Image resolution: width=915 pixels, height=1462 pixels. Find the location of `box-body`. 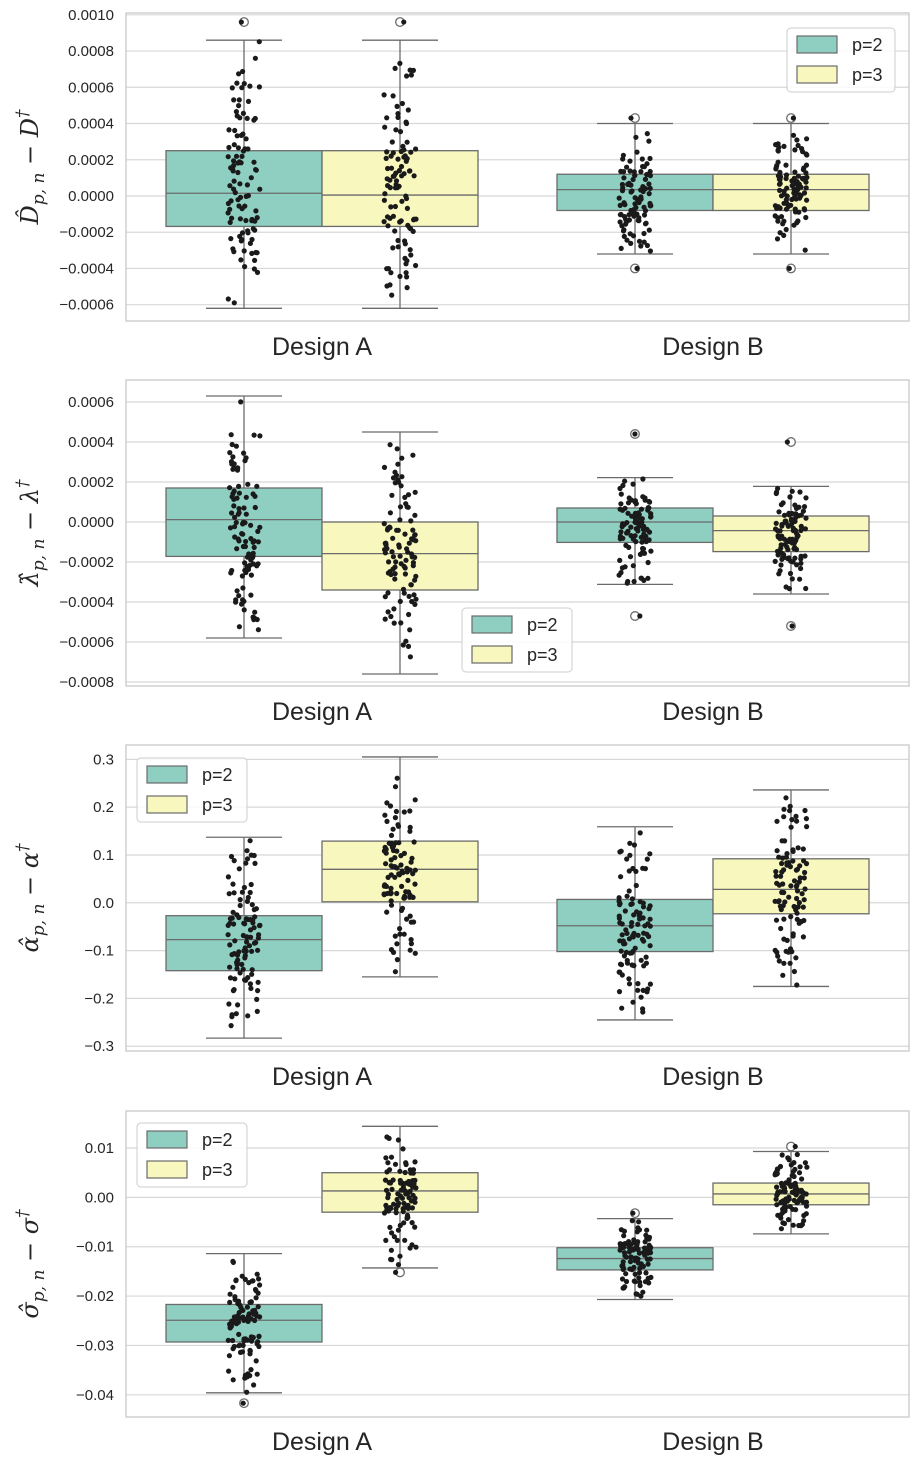

box-body is located at coordinates (400, 556).